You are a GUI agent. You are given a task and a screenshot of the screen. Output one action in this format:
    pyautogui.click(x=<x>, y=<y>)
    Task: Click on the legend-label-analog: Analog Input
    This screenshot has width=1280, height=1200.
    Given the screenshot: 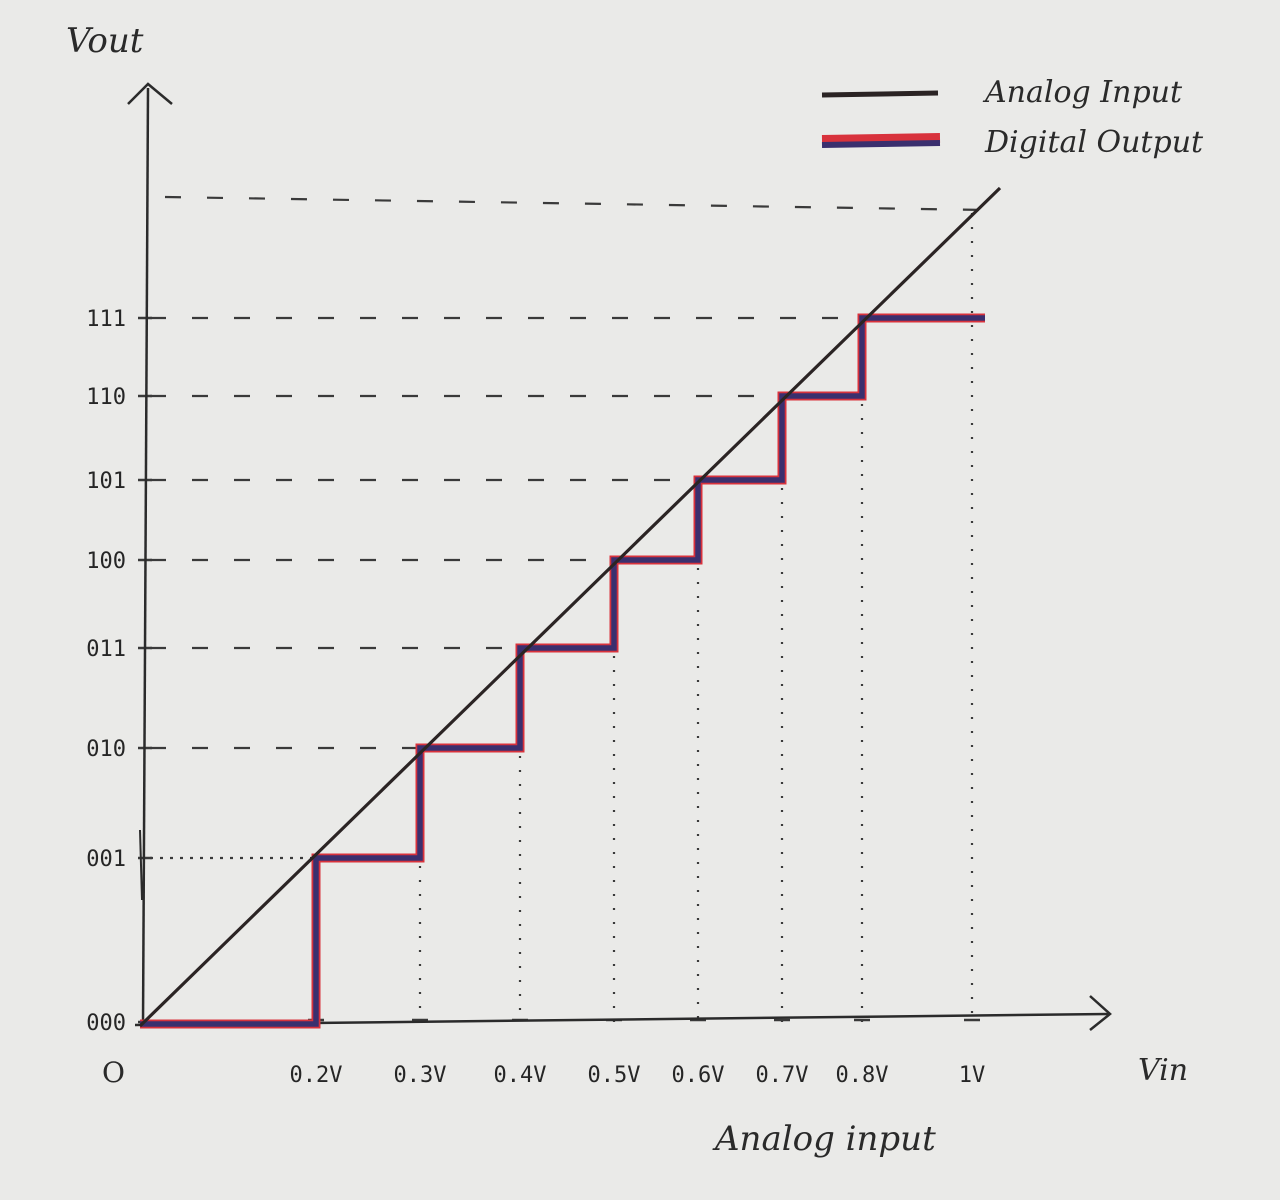 What is the action you would take?
    pyautogui.click(x=1082, y=92)
    